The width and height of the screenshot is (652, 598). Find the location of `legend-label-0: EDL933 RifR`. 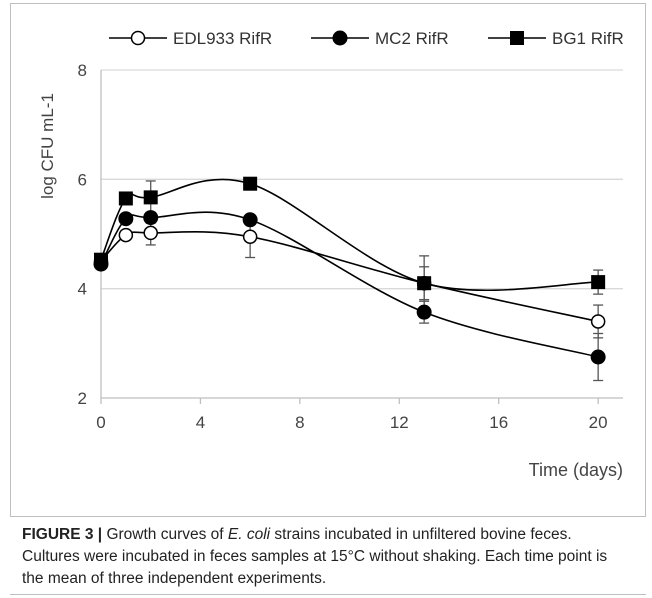

legend-label-0: EDL933 RifR is located at coordinates (222, 38).